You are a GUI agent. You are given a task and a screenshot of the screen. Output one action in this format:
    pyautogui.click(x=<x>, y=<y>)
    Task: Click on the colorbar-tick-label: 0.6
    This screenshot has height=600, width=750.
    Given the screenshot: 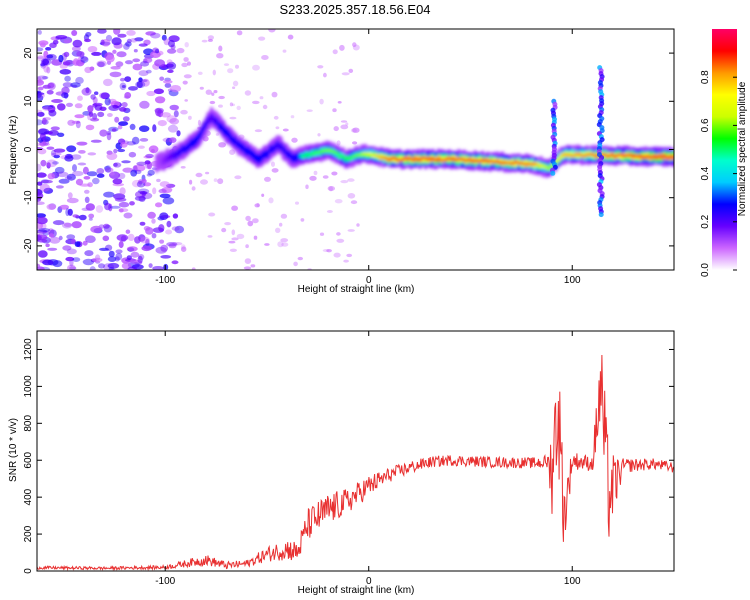 What is the action you would take?
    pyautogui.click(x=705, y=125)
    